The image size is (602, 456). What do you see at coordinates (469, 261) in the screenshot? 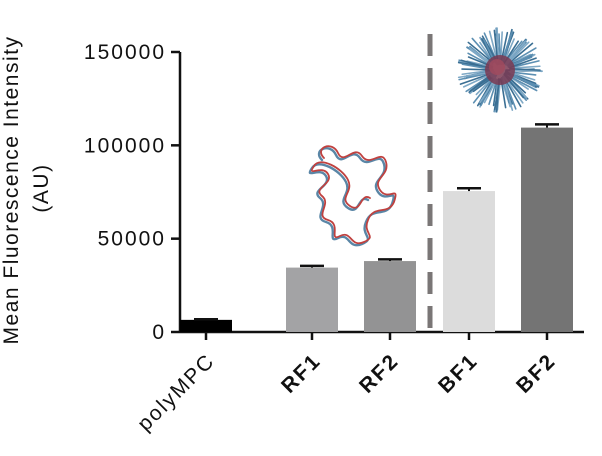
I see `bar-bf1` at bounding box center [469, 261].